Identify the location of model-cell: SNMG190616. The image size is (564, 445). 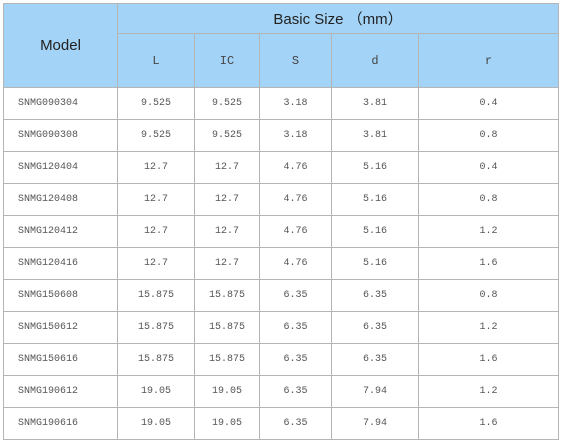
(60, 423).